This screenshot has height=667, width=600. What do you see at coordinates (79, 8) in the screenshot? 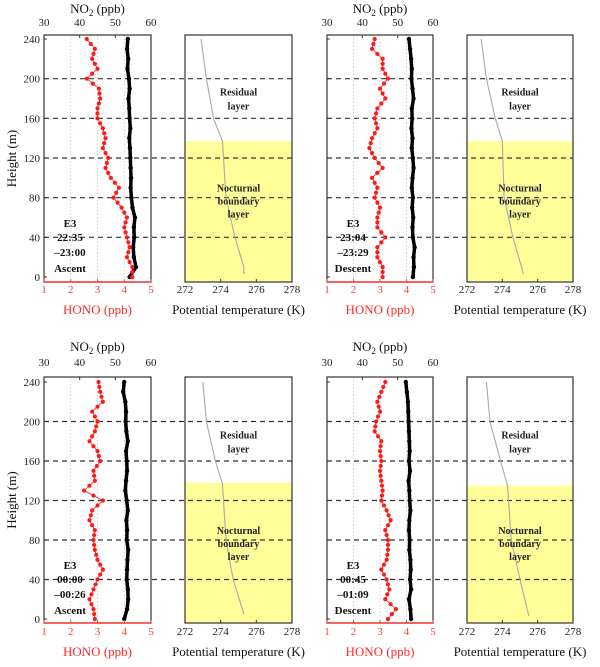
I see `no2-title-main: NO` at bounding box center [79, 8].